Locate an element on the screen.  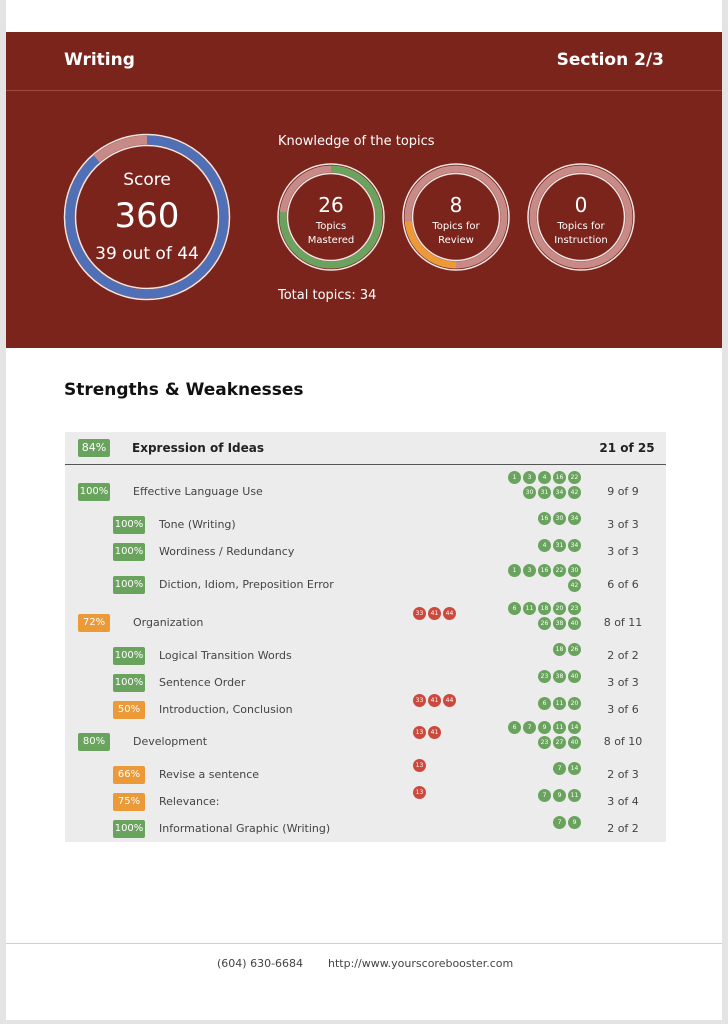
topic-name: Revise a sentence is located at coordinates (209, 774).